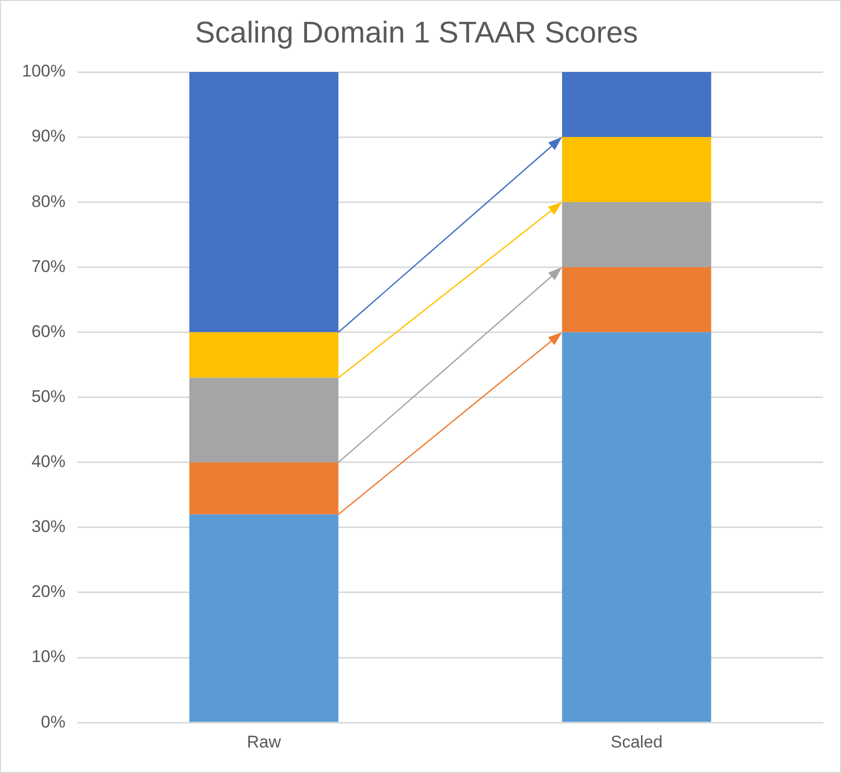 The height and width of the screenshot is (773, 841). I want to click on y-tick-label: 90%, so click(48, 136).